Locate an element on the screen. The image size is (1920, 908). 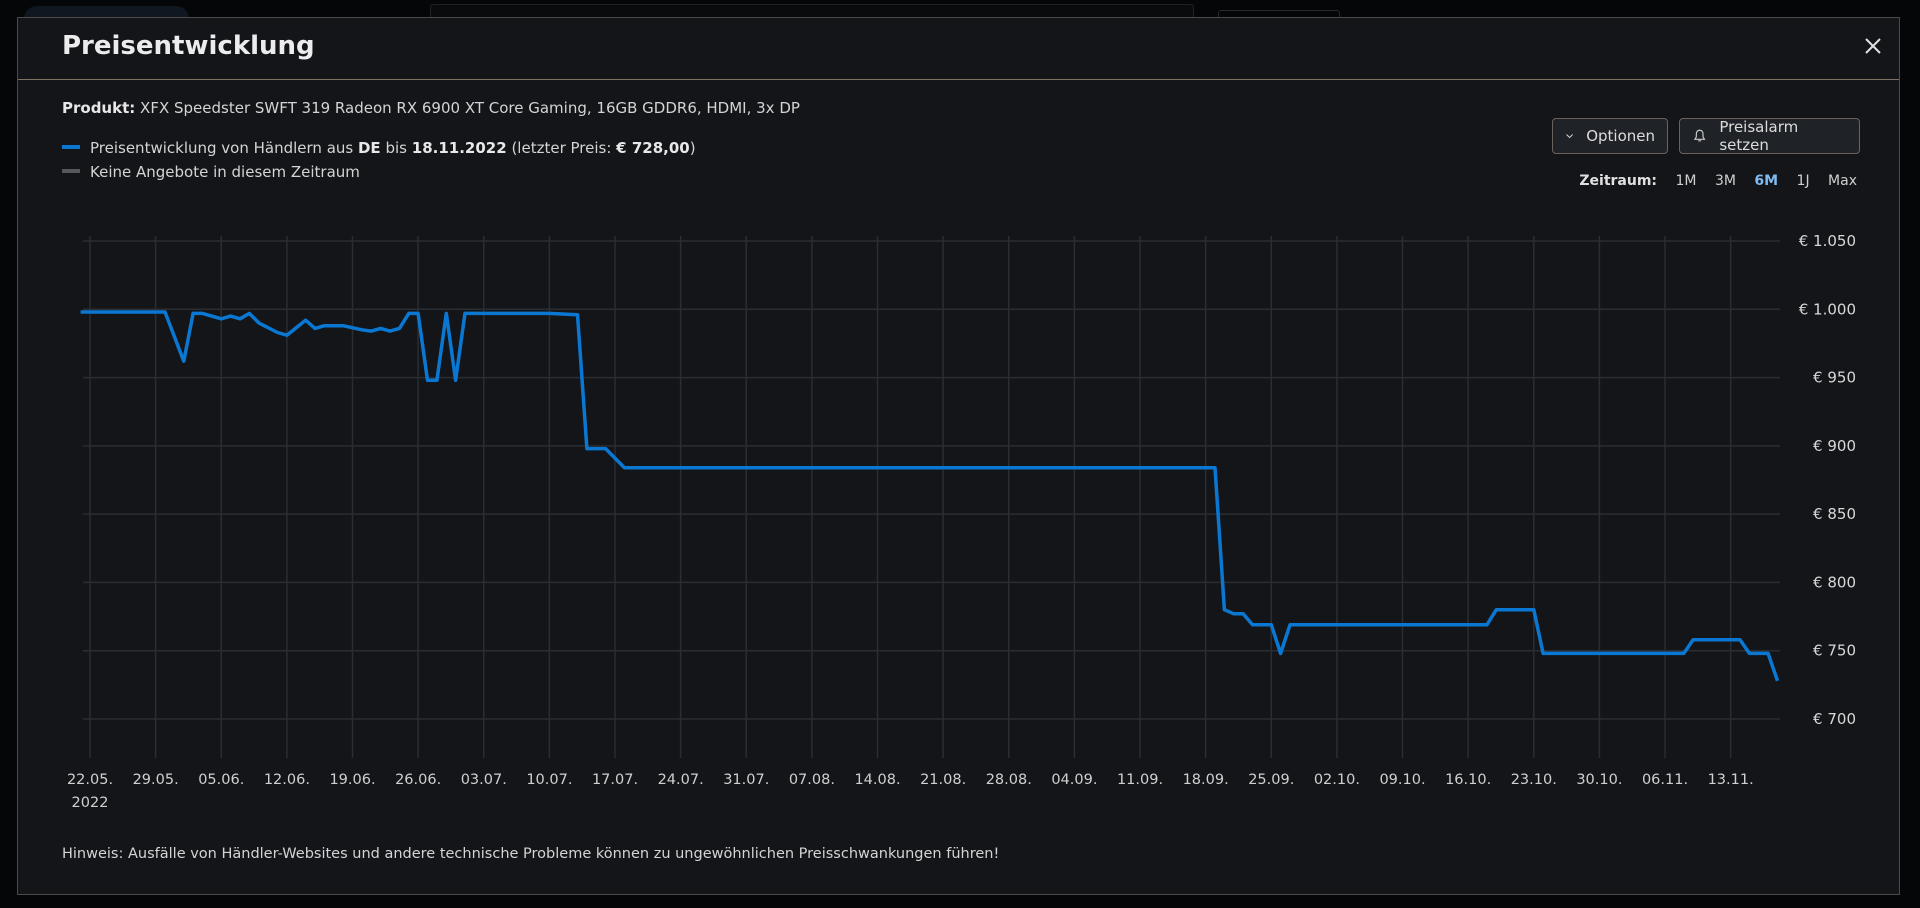
x-tick-label: 04.09. is located at coordinates (1074, 780).